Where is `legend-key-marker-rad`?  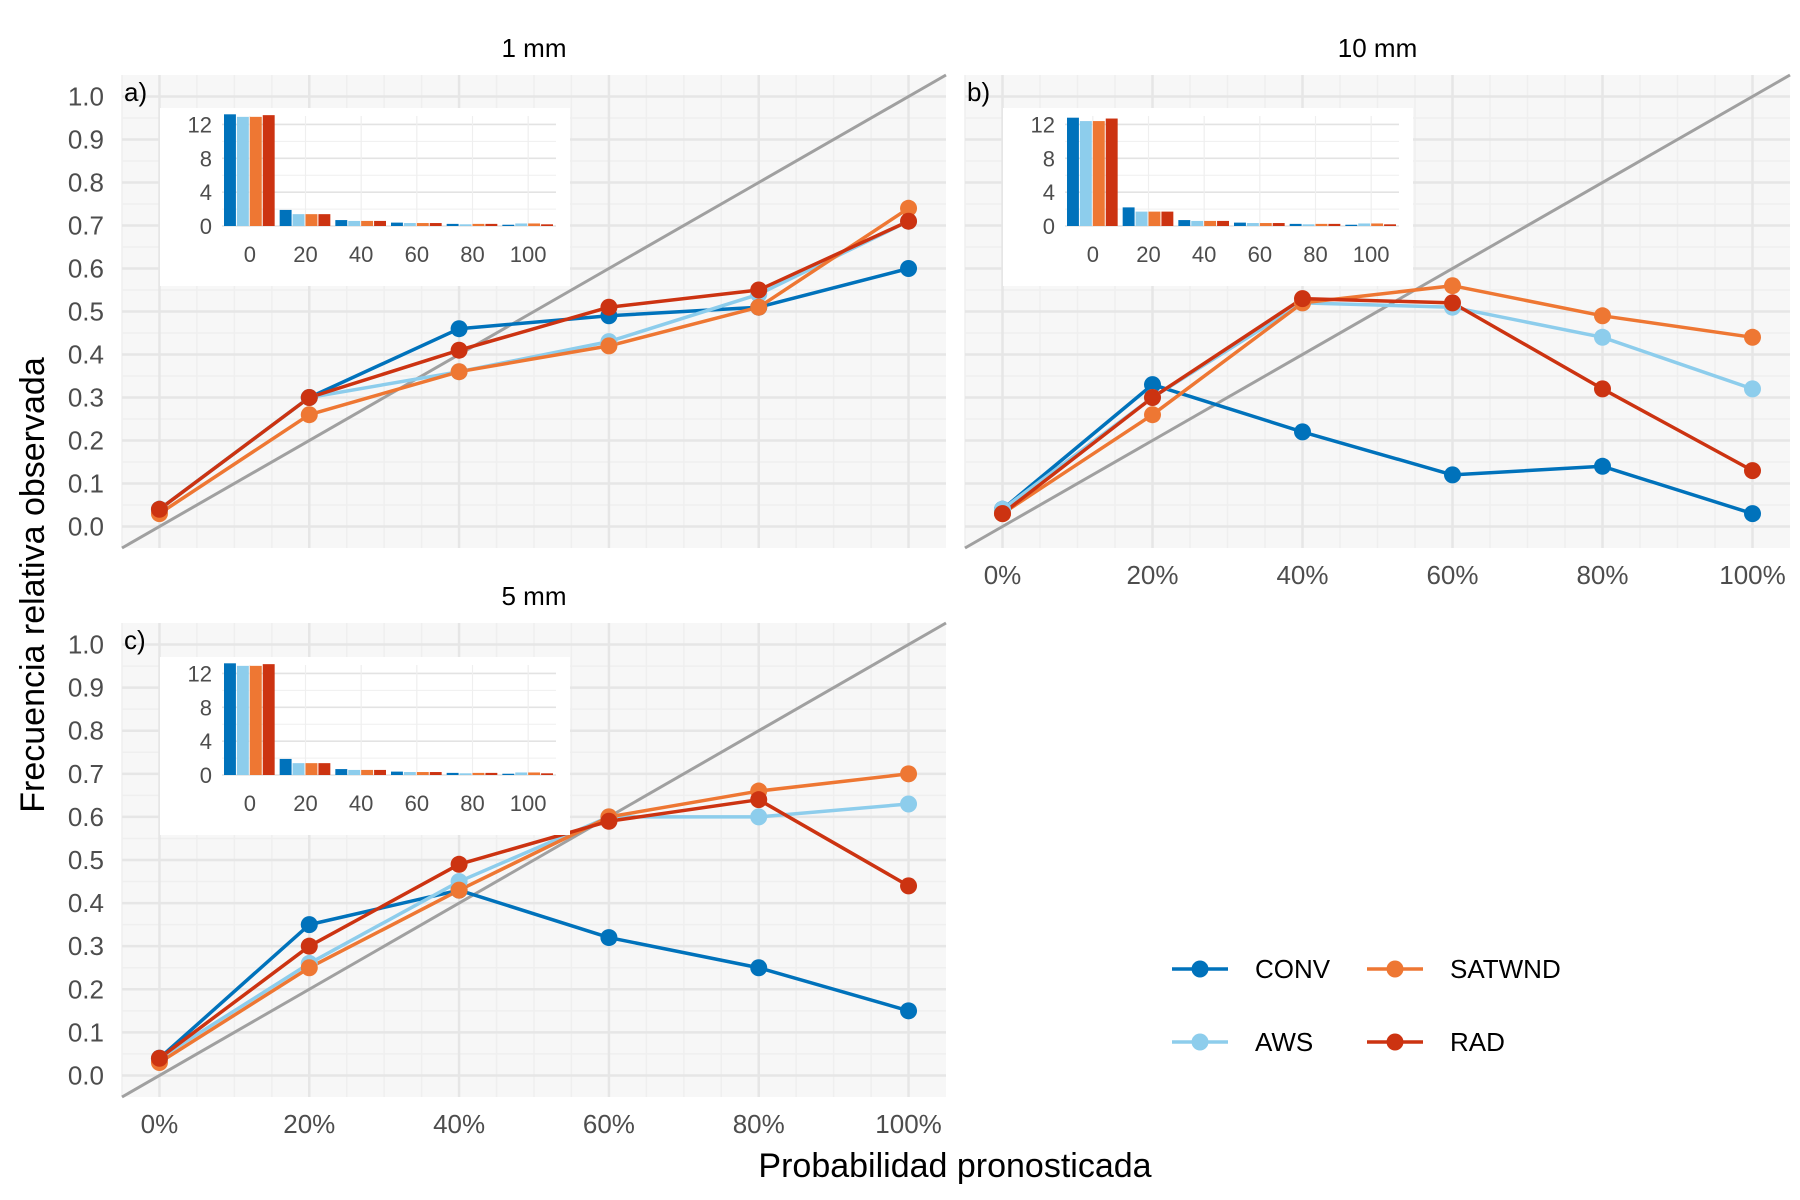 legend-key-marker-rad is located at coordinates (1395, 1042).